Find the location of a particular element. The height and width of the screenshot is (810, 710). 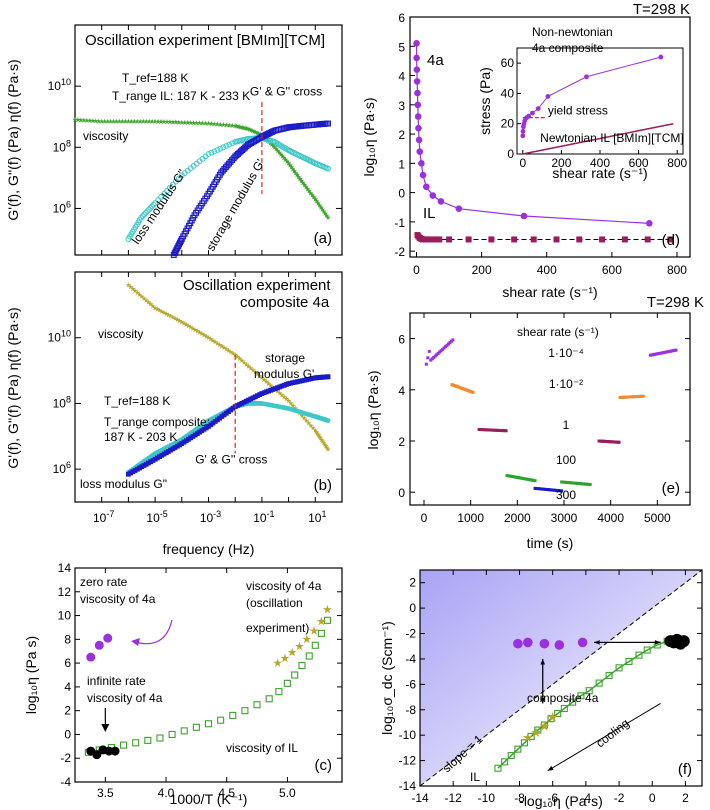

series-infinite-rate is located at coordinates (677, 641).